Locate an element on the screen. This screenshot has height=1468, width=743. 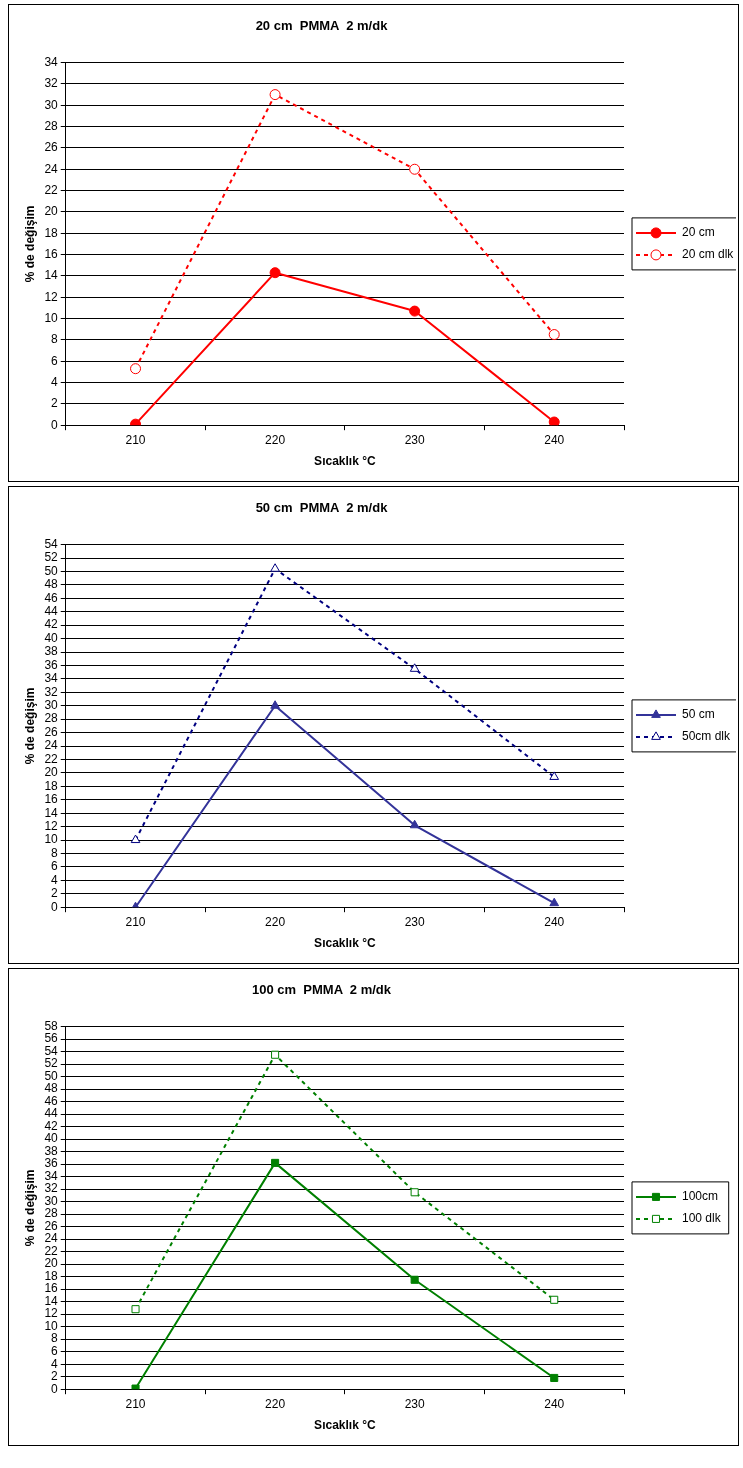
x-axis-title: Sıcaklık °C is located at coordinates (345, 461).